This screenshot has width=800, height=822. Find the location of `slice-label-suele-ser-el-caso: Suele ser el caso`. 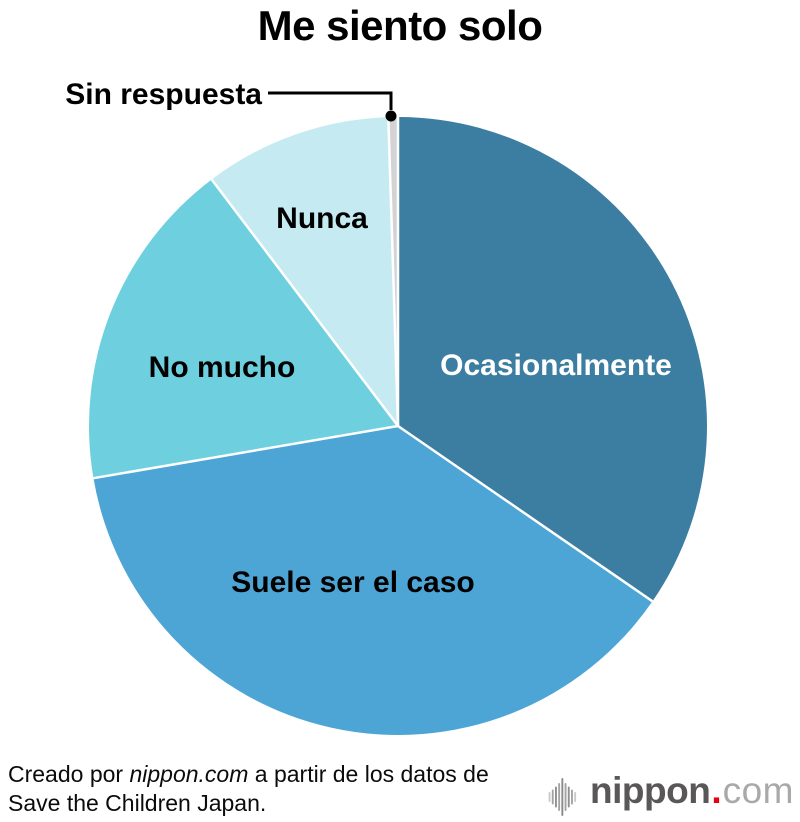

slice-label-suele-ser-el-caso: Suele ser el caso is located at coordinates (353, 582).